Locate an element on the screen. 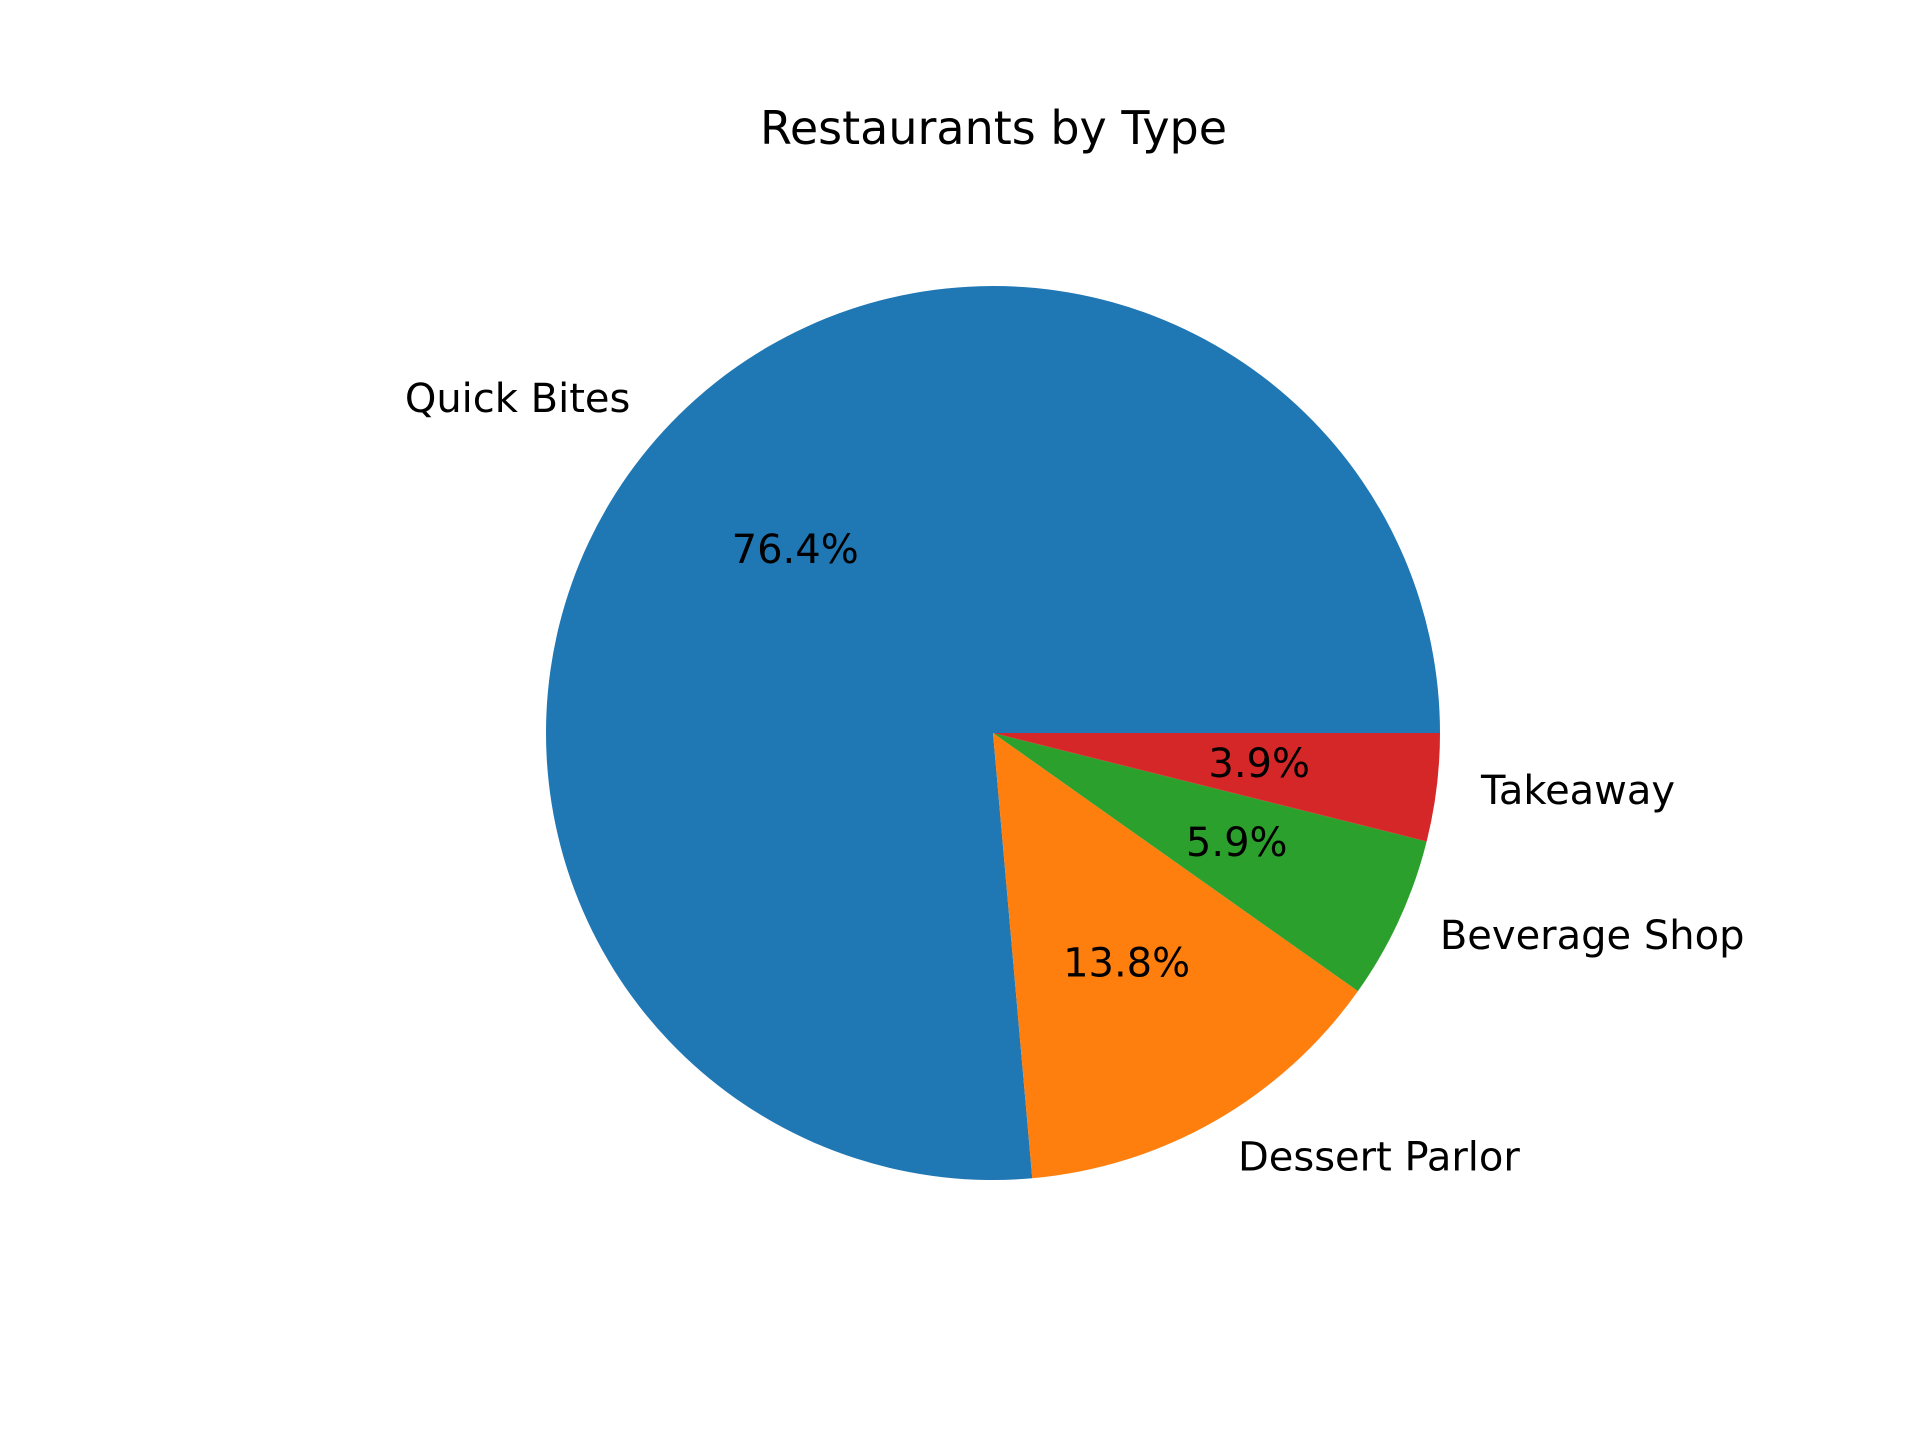 The height and width of the screenshot is (1444, 1920). slice-label: Takeaway is located at coordinates (1577, 791).